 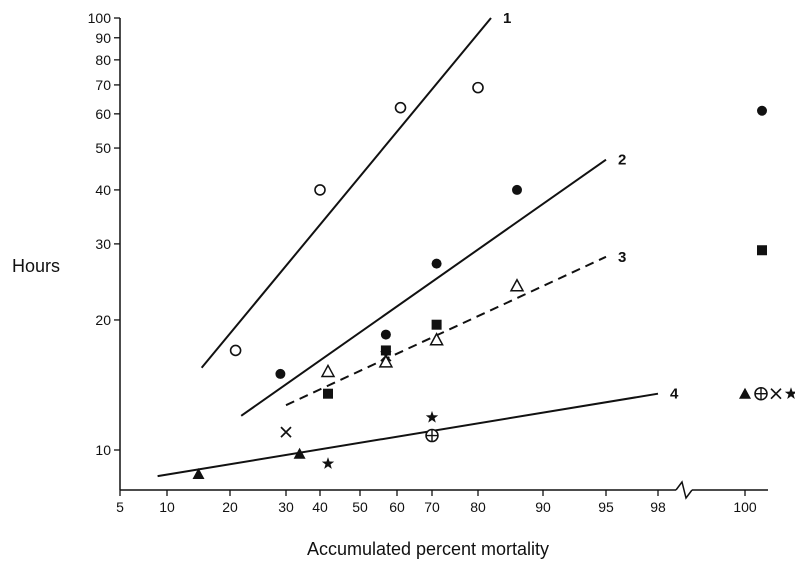 What do you see at coordinates (543, 507) in the screenshot?
I see `x-tick-label: 90` at bounding box center [543, 507].